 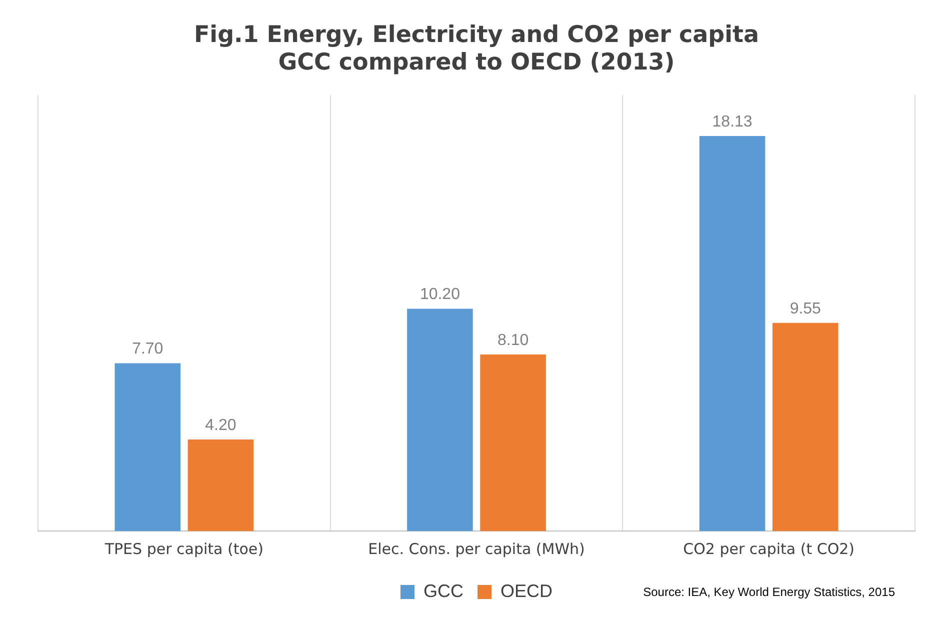 What do you see at coordinates (444, 590) in the screenshot?
I see `legend-label: GCC` at bounding box center [444, 590].